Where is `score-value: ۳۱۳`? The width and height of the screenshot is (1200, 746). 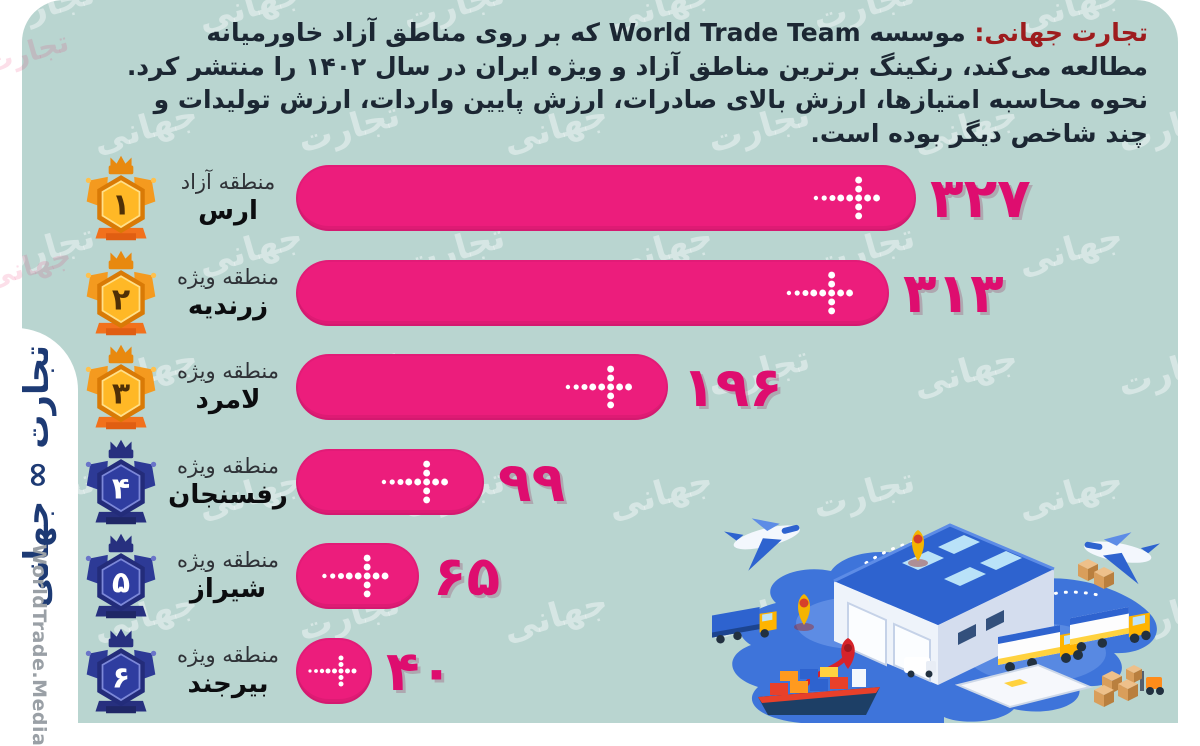
score-value: ۳۱۳ is located at coordinates (953, 292).